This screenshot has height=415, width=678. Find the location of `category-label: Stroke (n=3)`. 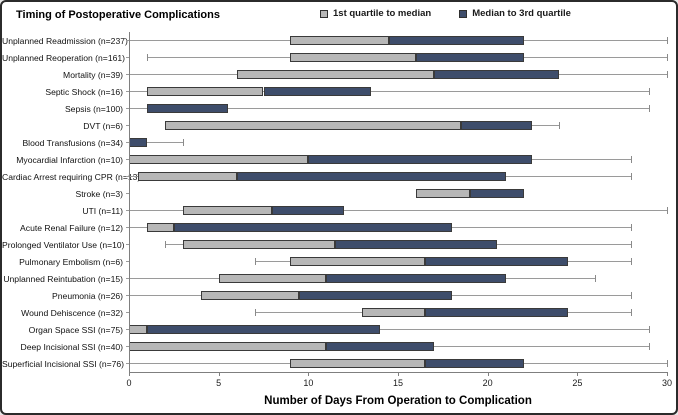

category-label: Stroke (n=3) is located at coordinates (99, 193).